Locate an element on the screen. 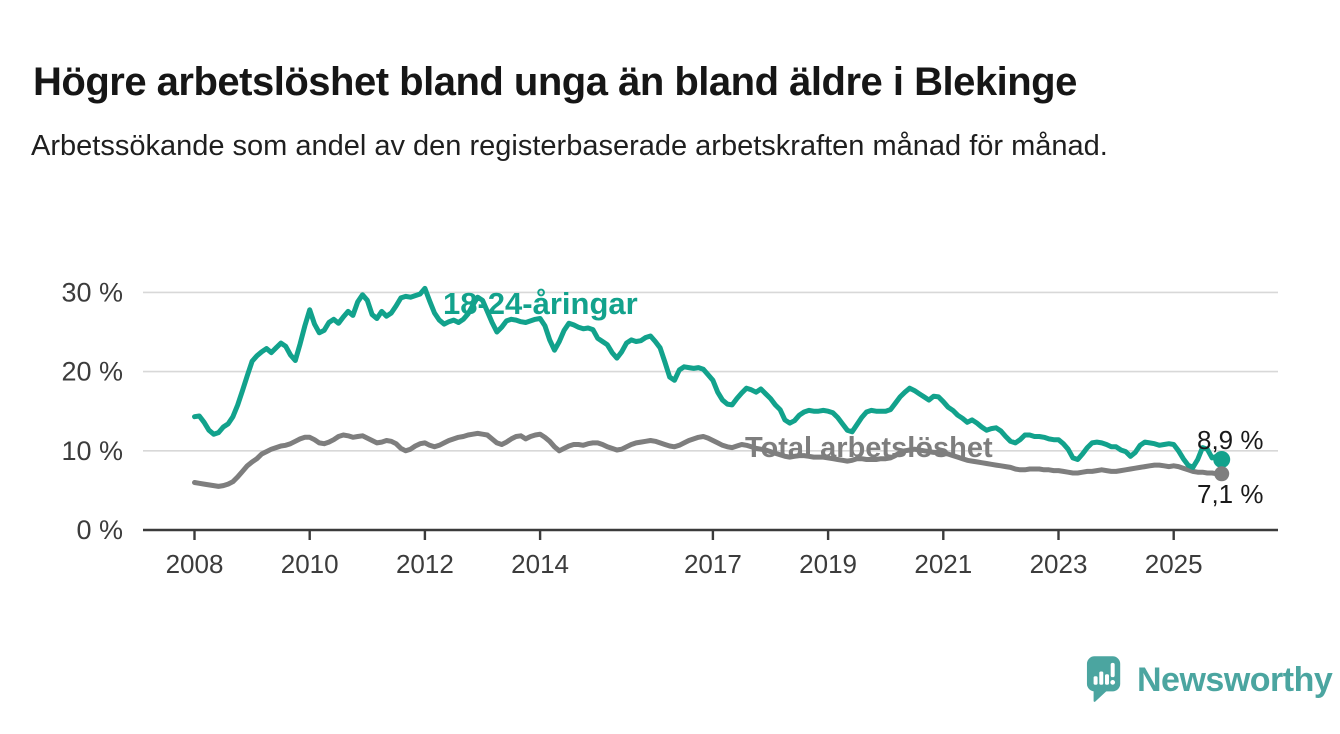 The height and width of the screenshot is (734, 1340). y-tick-label: 10 % is located at coordinates (92, 451).